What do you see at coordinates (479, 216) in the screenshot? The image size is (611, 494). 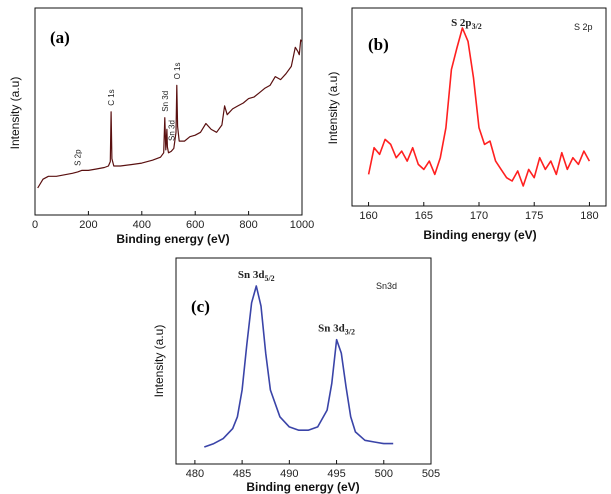 I see `x-tick-label: 170` at bounding box center [479, 216].